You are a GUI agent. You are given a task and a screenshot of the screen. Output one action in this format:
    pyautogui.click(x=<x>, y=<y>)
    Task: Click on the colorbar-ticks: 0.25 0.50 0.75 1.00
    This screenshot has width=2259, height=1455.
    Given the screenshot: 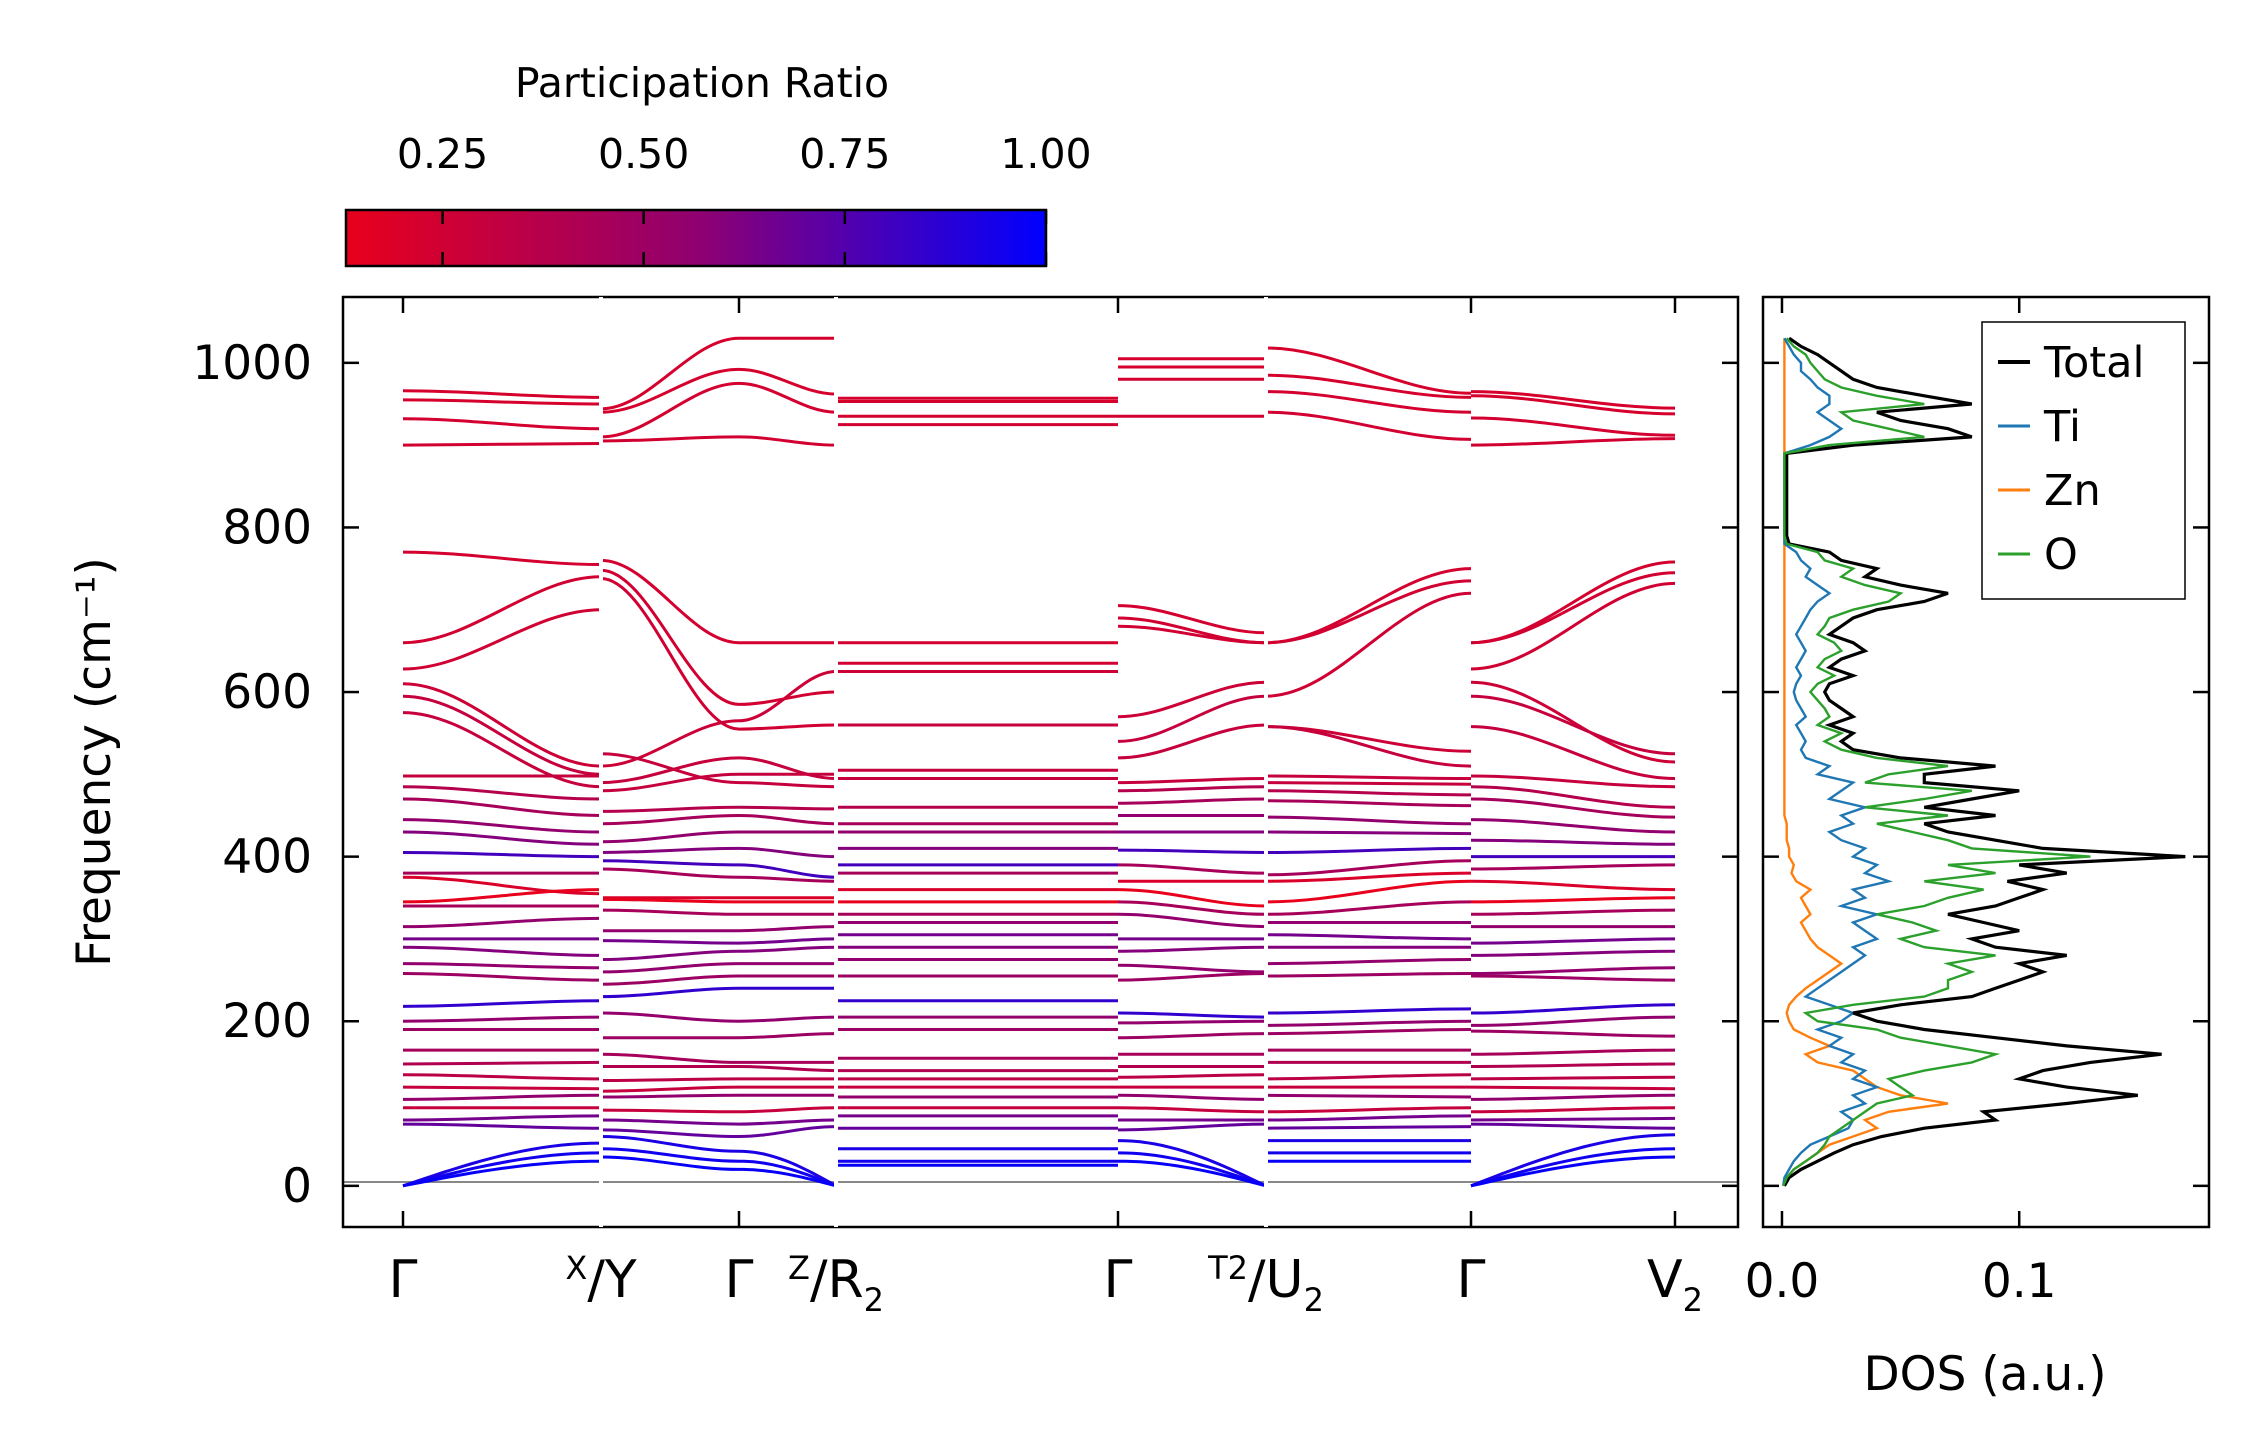 What is the action you would take?
    pyautogui.click(x=744, y=198)
    